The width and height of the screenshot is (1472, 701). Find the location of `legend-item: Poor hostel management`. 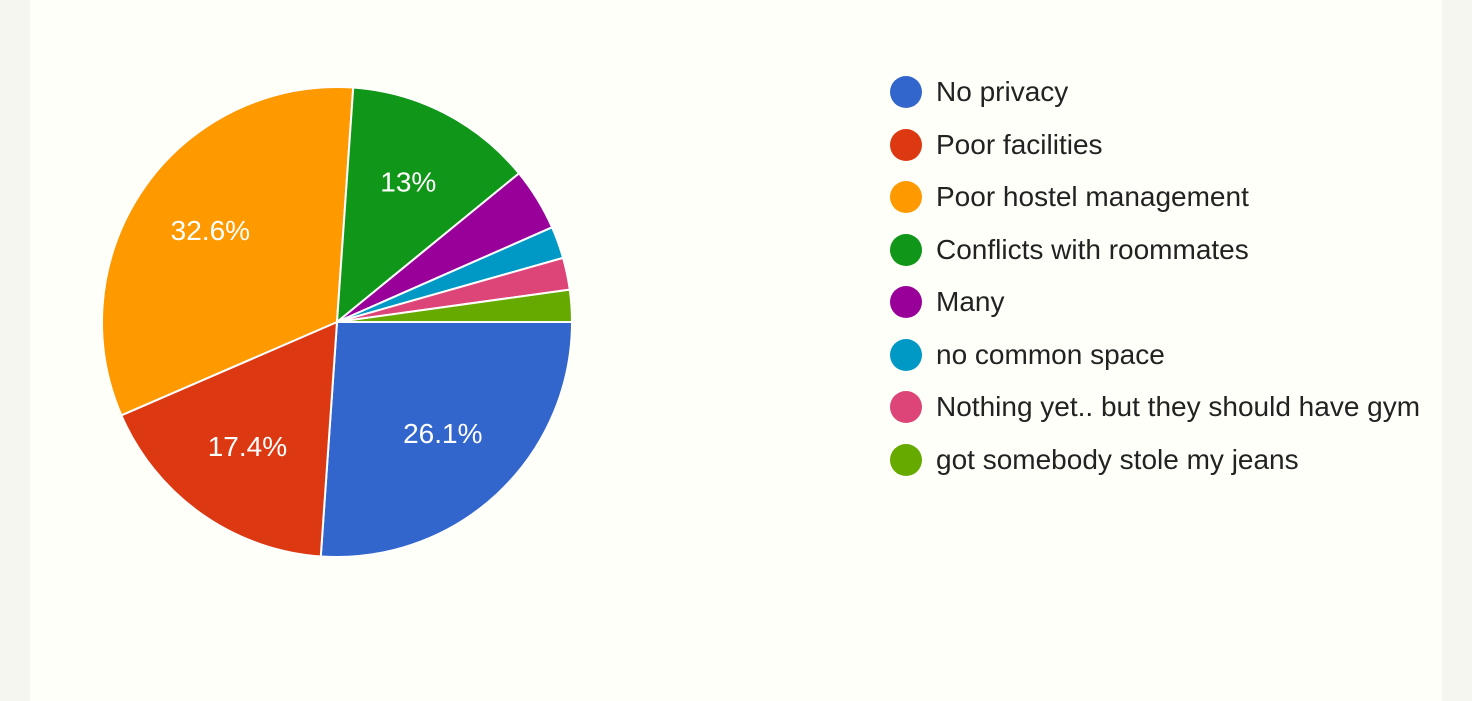

legend-item: Poor hostel management is located at coordinates (1160, 197).